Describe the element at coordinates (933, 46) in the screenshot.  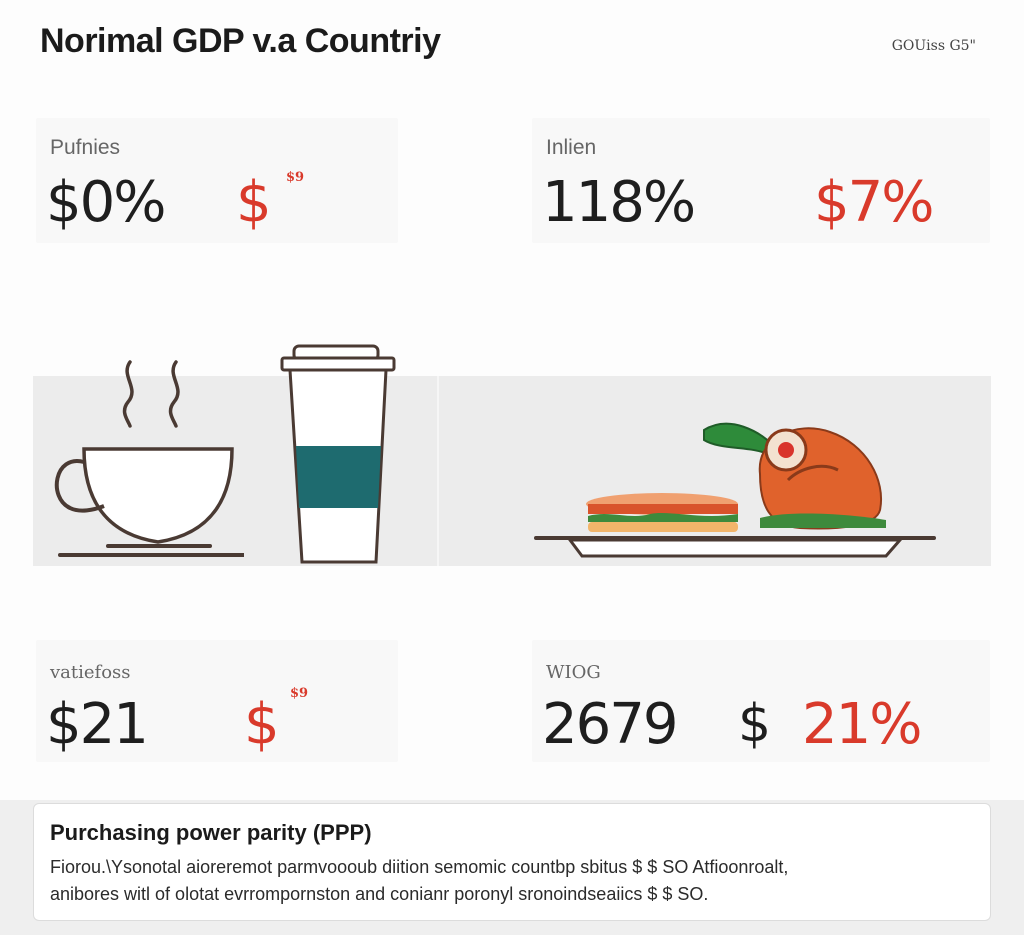
I see `source-label: GOUiss G5"` at that location.